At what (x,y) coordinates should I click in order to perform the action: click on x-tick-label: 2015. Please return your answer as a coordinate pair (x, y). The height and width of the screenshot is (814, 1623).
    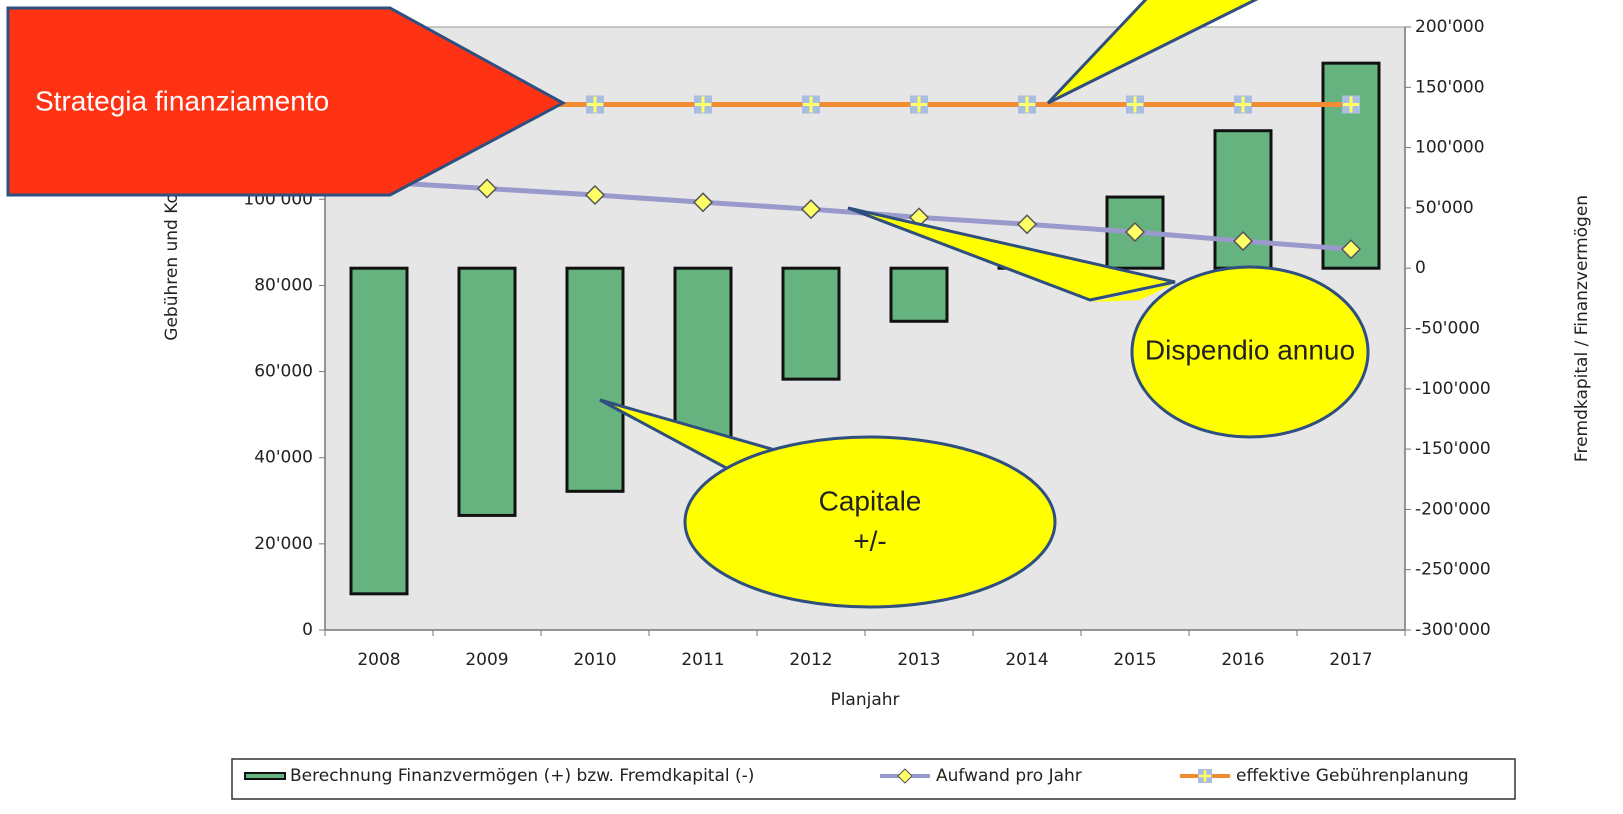
    Looking at the image, I should click on (1134, 660).